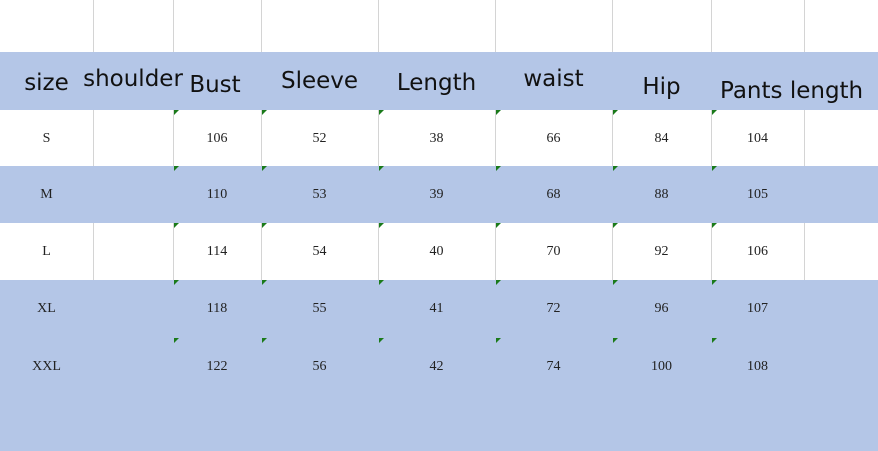 This screenshot has height=451, width=878. What do you see at coordinates (319, 251) in the screenshot?
I see `cell-sleeve: 54` at bounding box center [319, 251].